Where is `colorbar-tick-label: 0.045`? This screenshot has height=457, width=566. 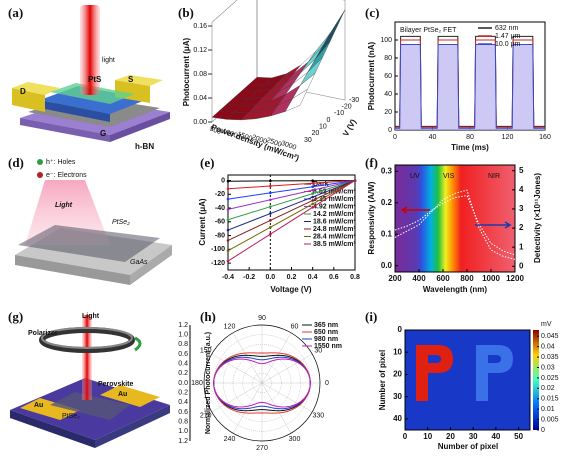 colorbar-tick-label: 0.045 is located at coordinates (550, 336).